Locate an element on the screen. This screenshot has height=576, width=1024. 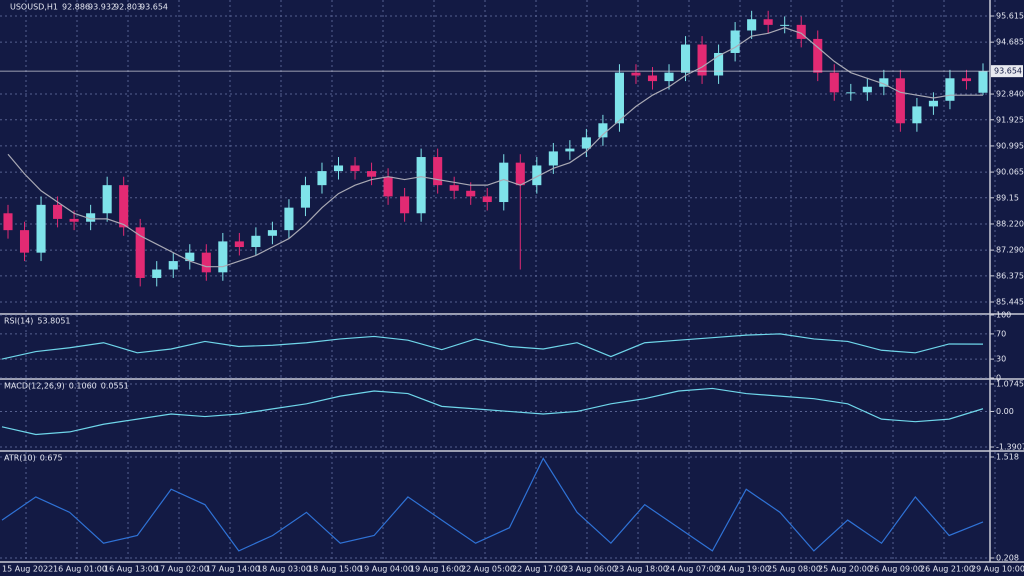
y-tick-label: 30 is located at coordinates (1001, 359).